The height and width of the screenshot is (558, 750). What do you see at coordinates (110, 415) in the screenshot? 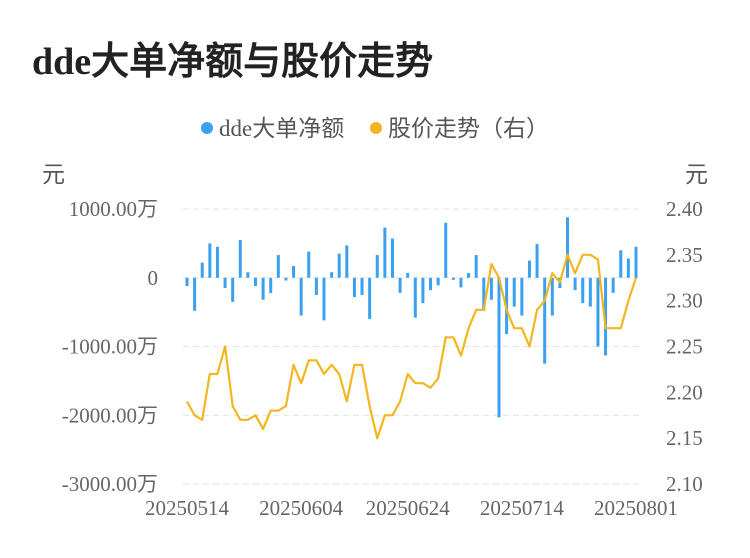
I see `left-tick-label: -2000.00万` at bounding box center [110, 415].